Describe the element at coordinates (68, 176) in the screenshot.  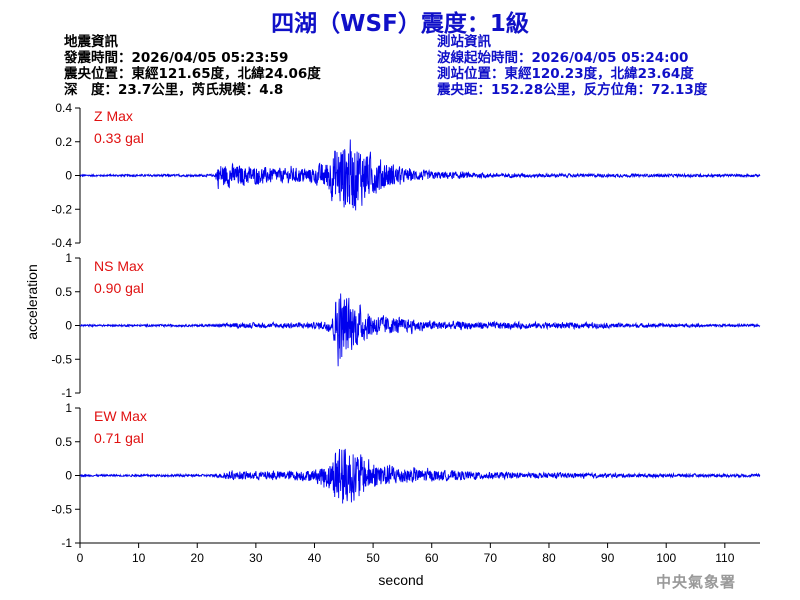
I see `y-tick-label-z: 0` at that location.